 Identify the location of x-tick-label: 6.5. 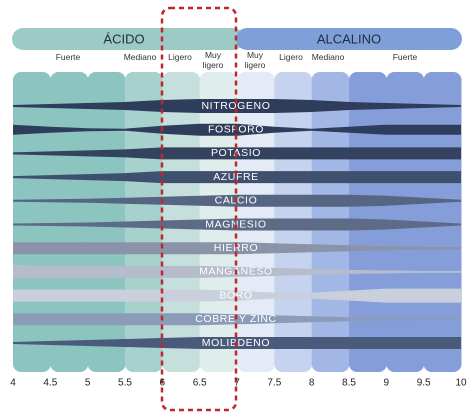
(200, 383).